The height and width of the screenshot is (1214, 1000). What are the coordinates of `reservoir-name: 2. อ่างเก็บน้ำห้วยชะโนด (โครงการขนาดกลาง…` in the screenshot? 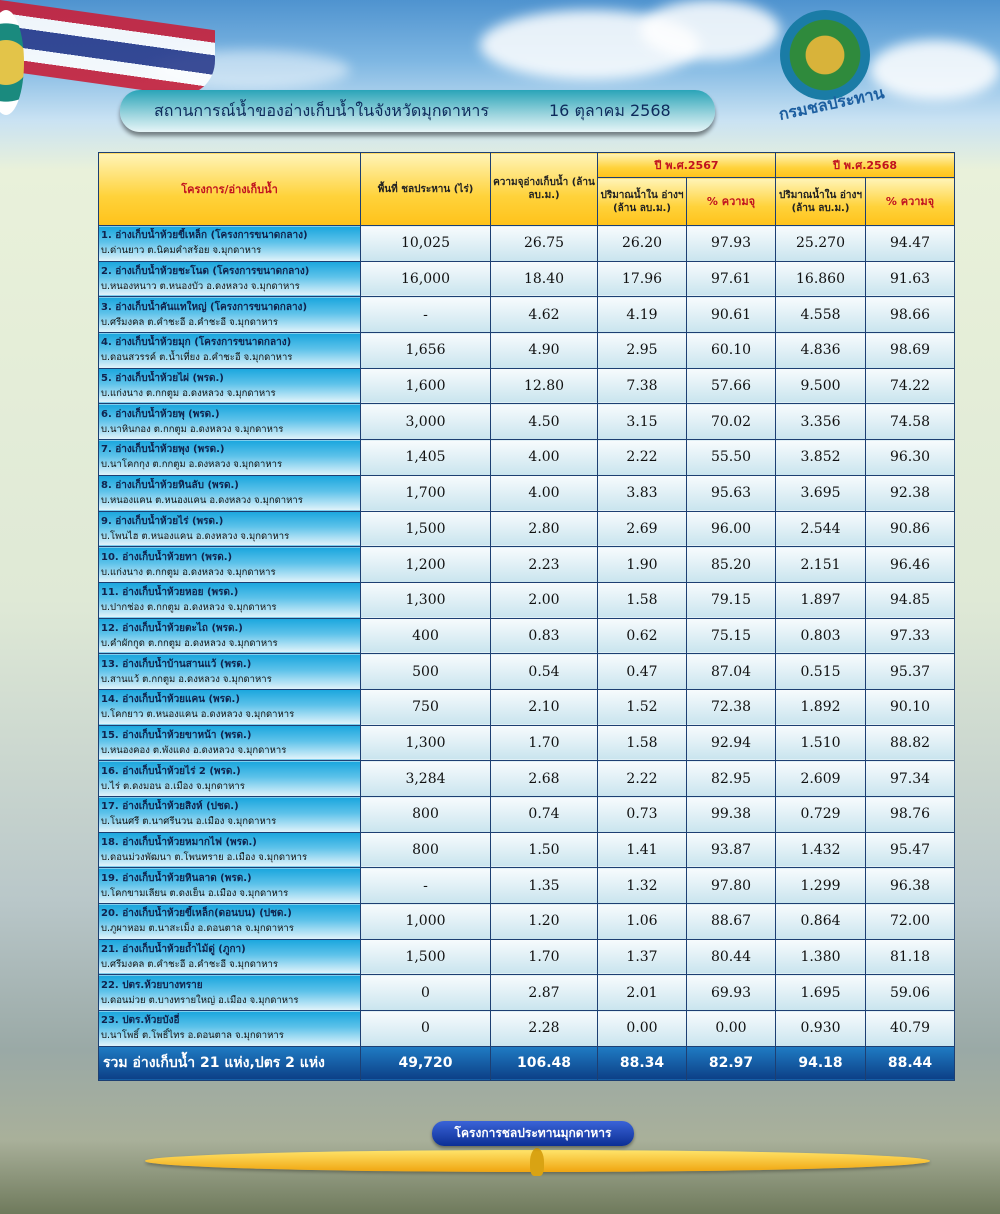 It's located at (205, 272).